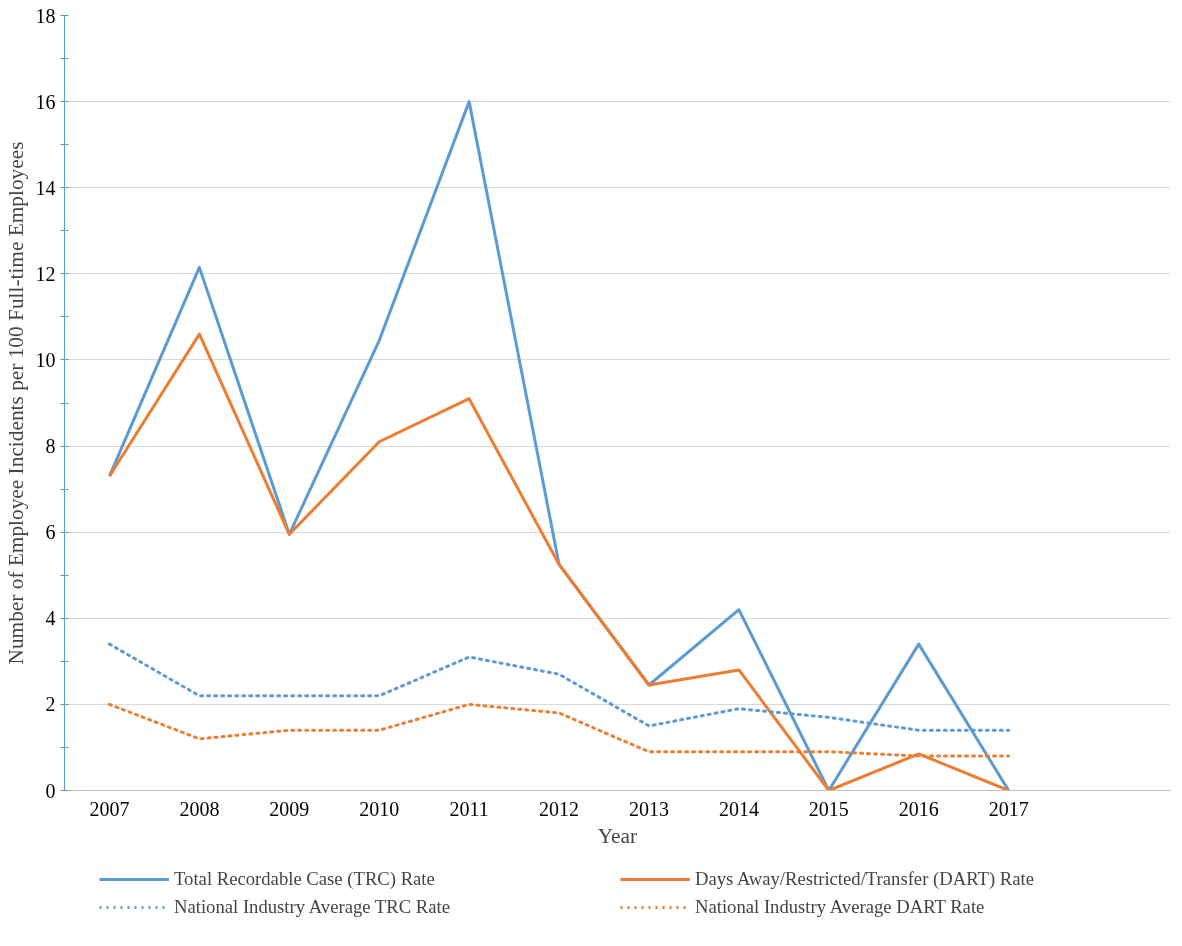 The width and height of the screenshot is (1182, 946). Describe the element at coordinates (840, 906) in the screenshot. I see `legend-label: National Industry Average DART Rate` at that location.